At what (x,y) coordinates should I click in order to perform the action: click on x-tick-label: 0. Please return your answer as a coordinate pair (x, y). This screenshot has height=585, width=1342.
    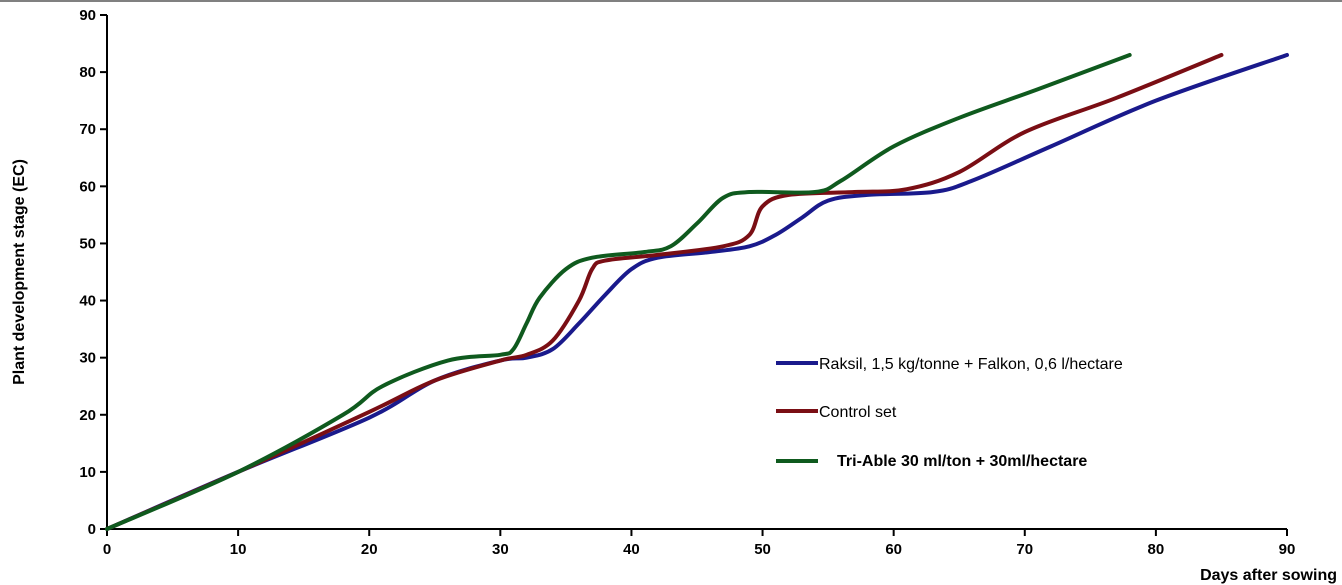
    Looking at the image, I should click on (107, 549).